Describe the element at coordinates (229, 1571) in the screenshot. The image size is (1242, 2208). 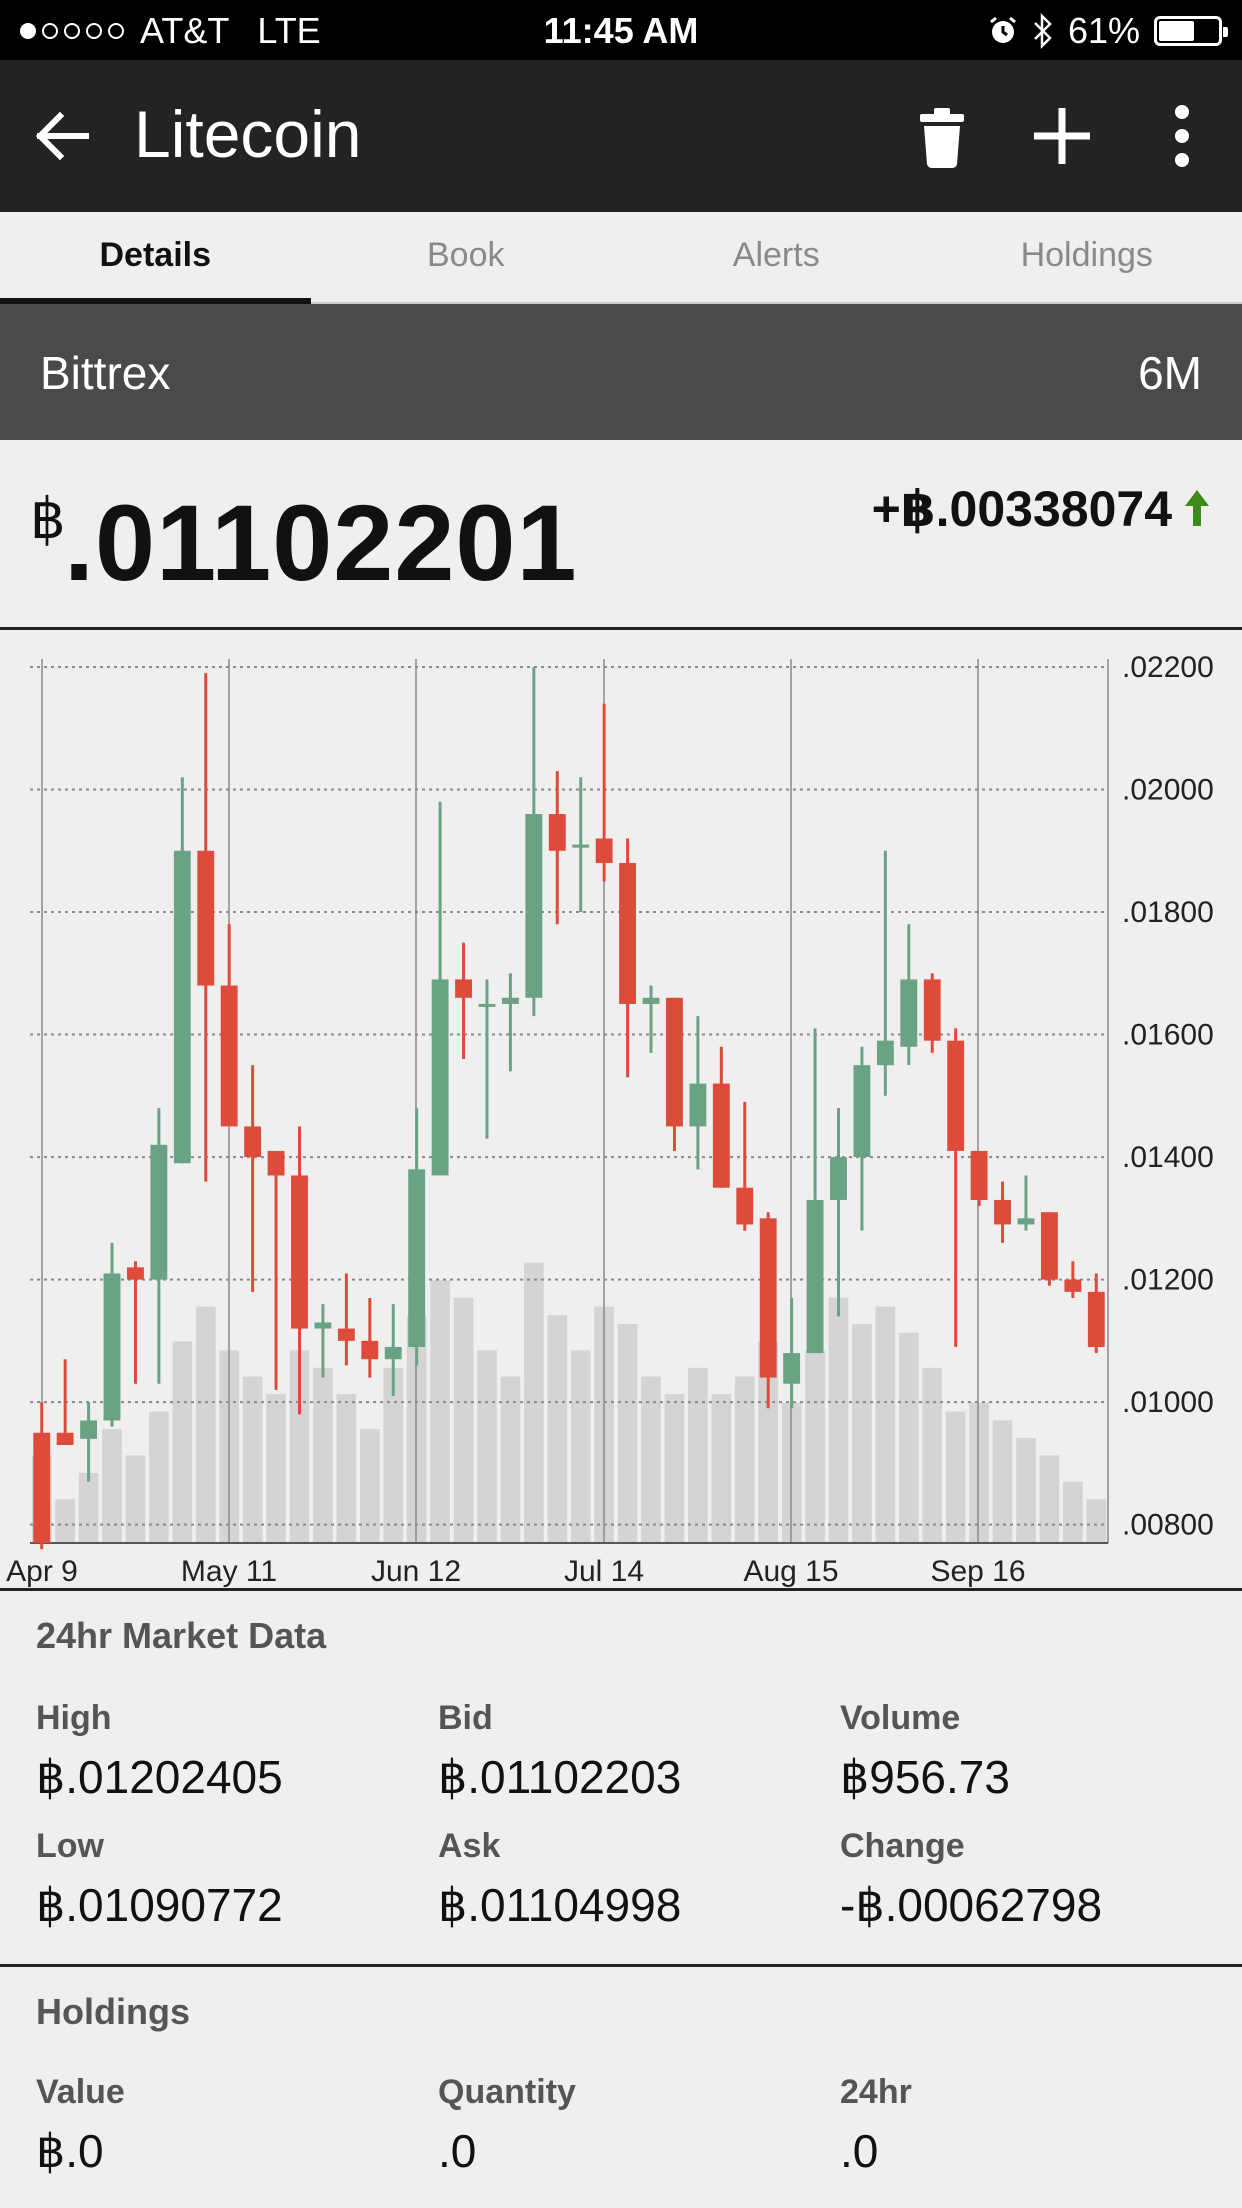
I see `x-tick-label: May 11` at that location.